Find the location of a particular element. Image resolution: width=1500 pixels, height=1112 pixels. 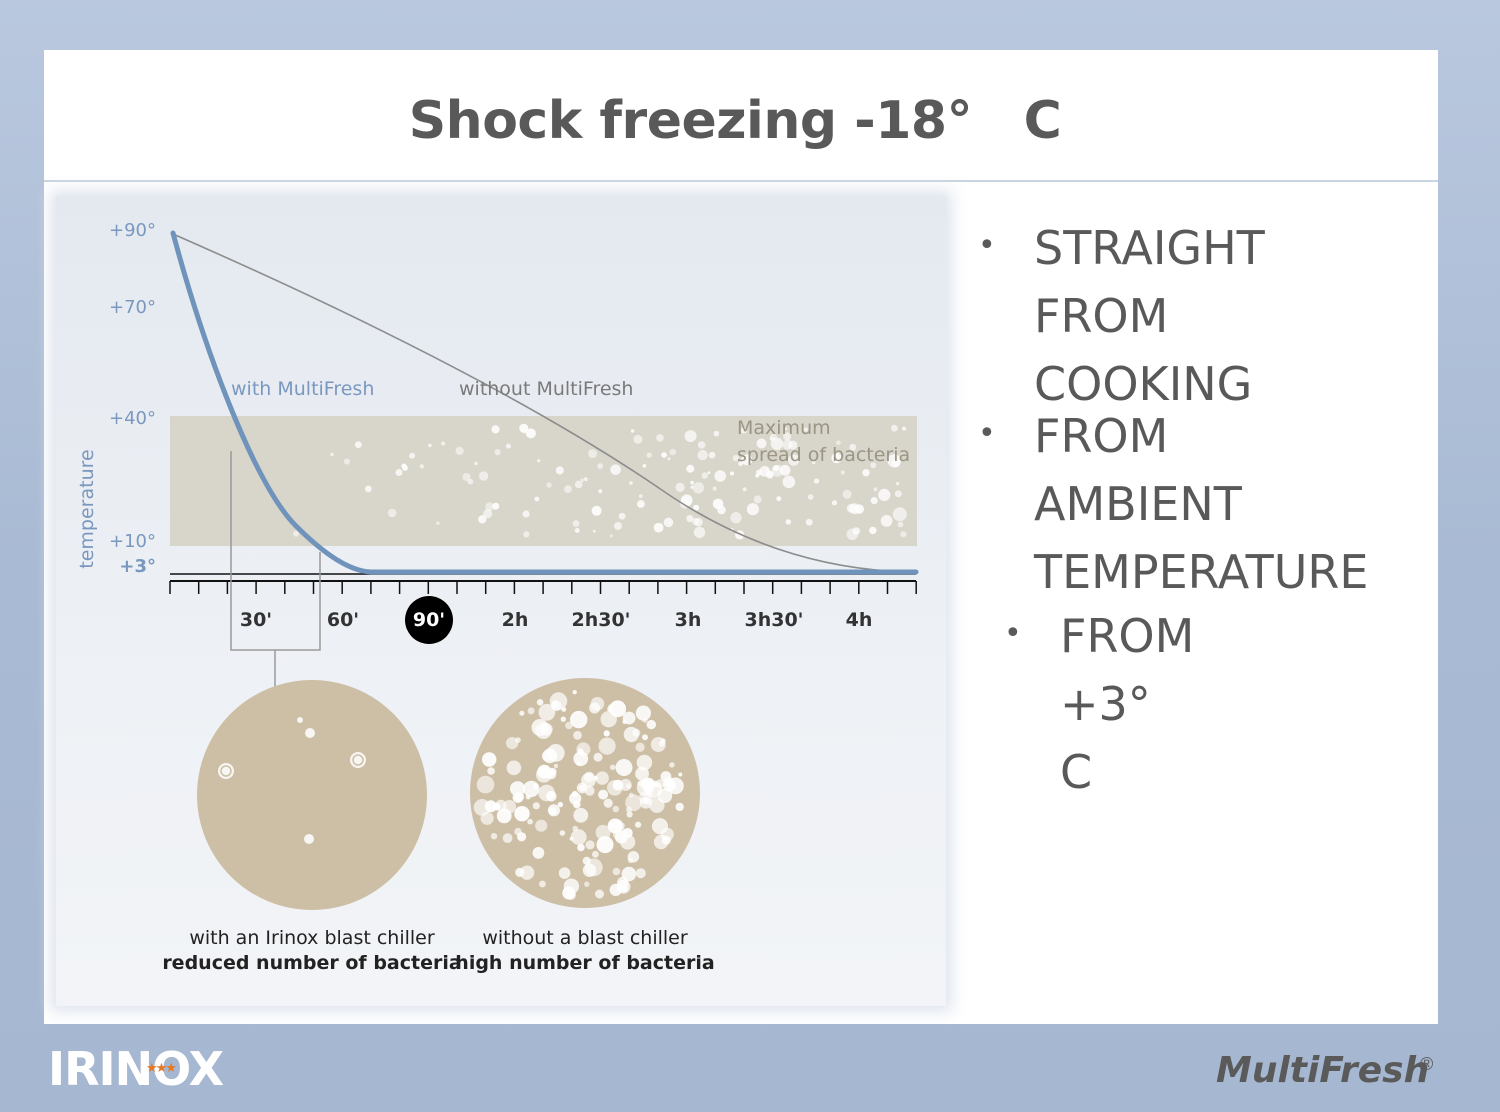

y-tick-10: +10° is located at coordinates (132, 541).